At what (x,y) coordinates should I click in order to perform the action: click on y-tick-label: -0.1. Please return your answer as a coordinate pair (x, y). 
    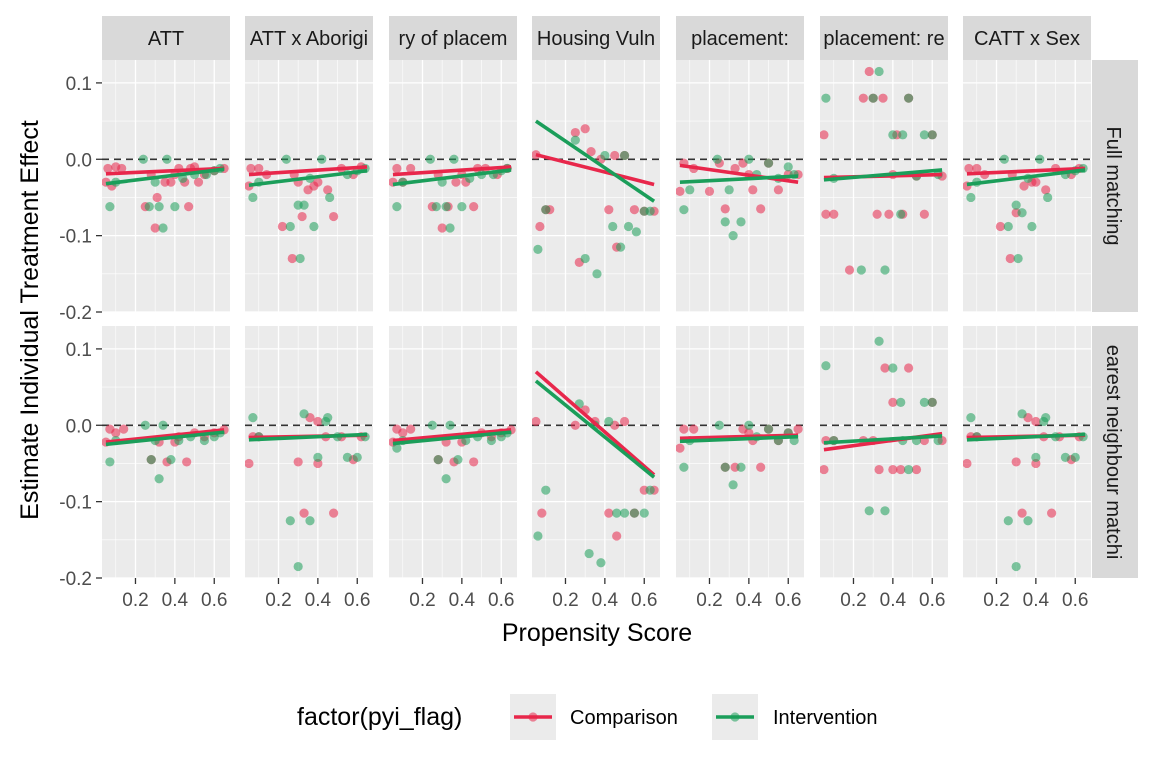
    Looking at the image, I should click on (75, 237).